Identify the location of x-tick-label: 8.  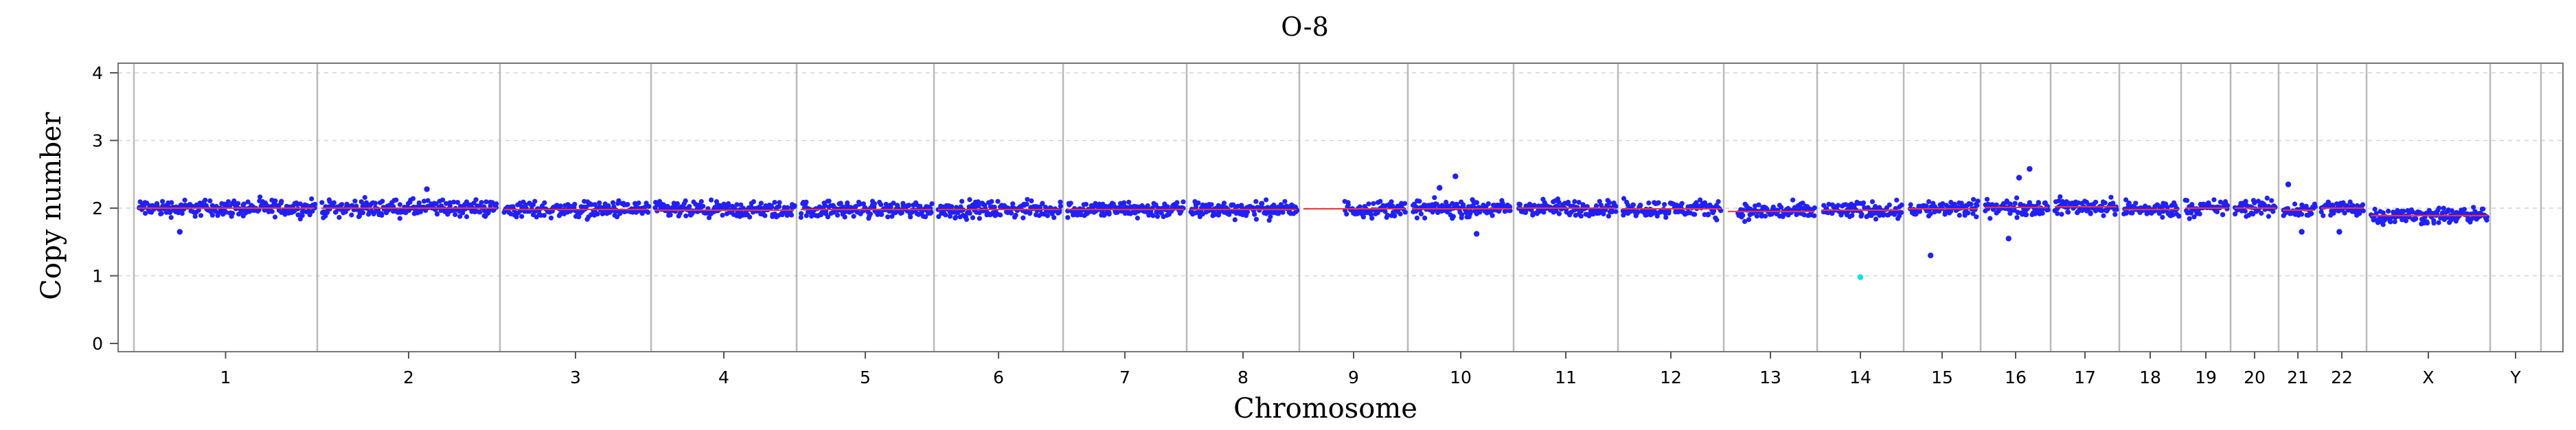
(1243, 377).